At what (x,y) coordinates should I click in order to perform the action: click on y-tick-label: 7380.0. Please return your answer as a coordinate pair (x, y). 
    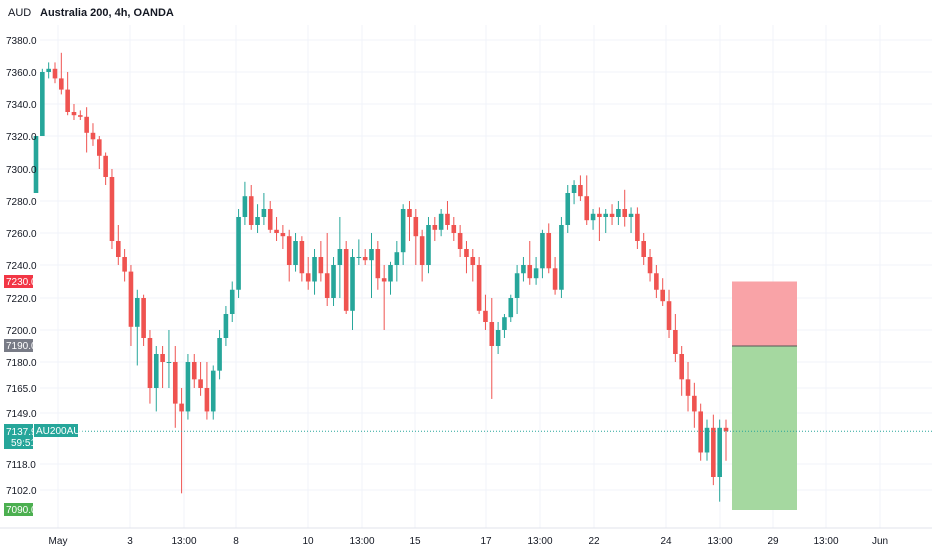
    Looking at the image, I should click on (21, 41).